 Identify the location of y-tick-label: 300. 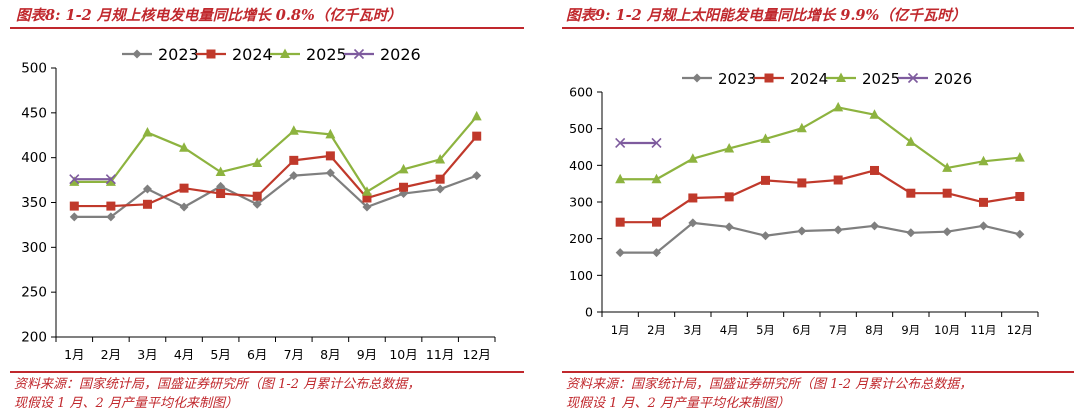
(34, 248).